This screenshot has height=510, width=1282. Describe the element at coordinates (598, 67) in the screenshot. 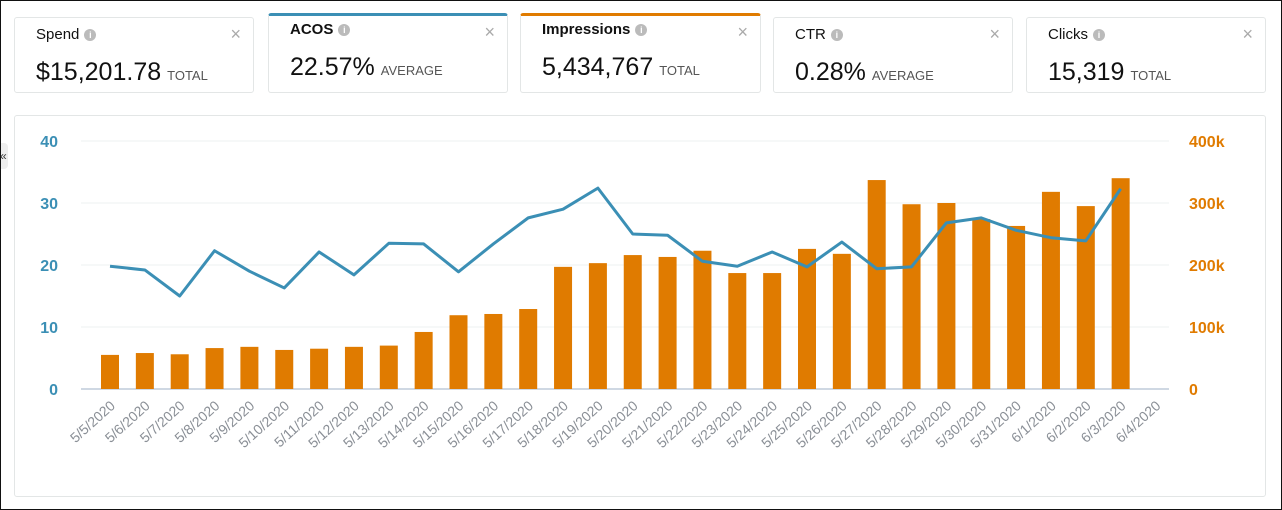

I see `metric-value-text: 5,434,767` at that location.